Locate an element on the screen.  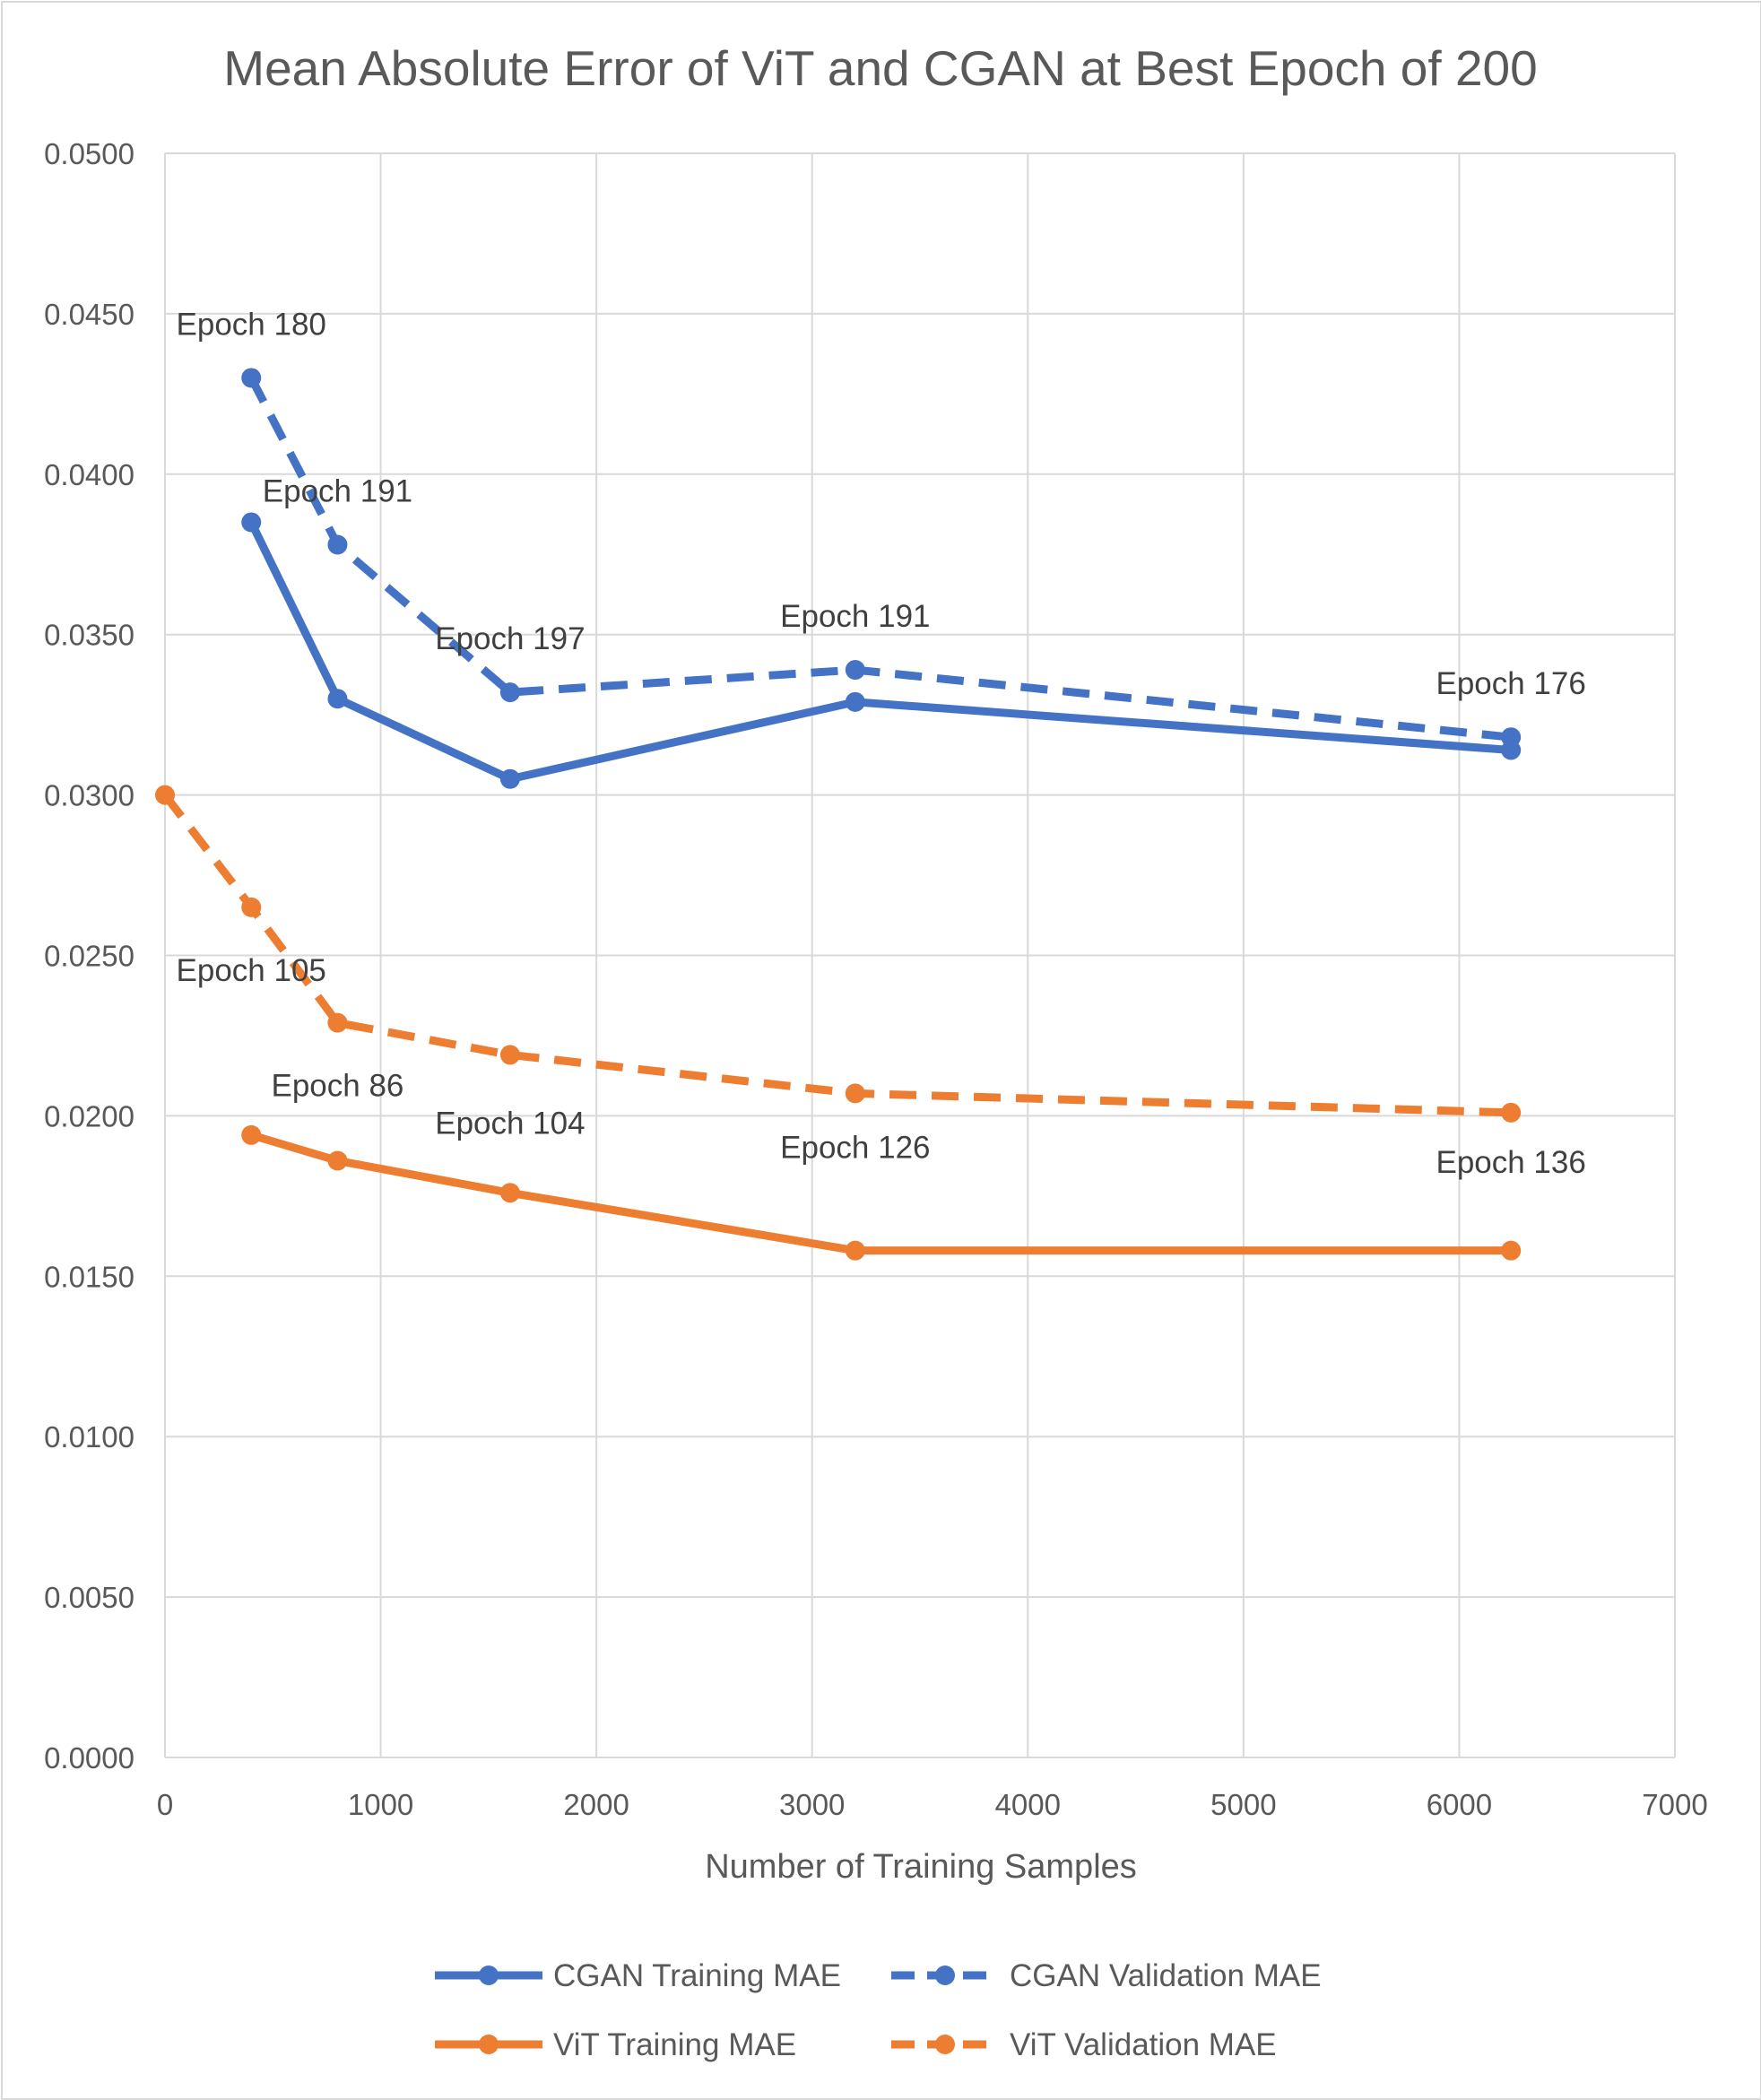
y-tick-label: 0.0000 is located at coordinates (89, 1758).